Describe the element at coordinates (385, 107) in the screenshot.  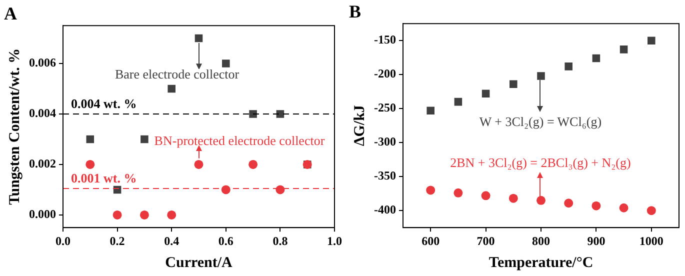
I see `y-tick-label: -250` at that location.